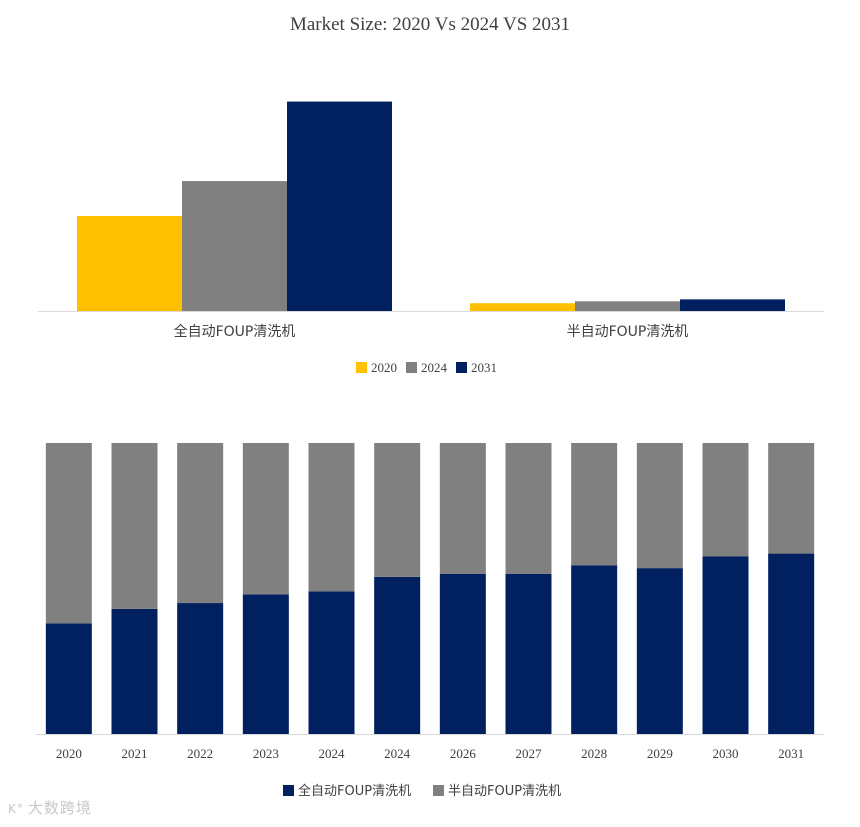  Describe the element at coordinates (69, 753) in the screenshot. I see `x-tick-label: 2020` at that location.